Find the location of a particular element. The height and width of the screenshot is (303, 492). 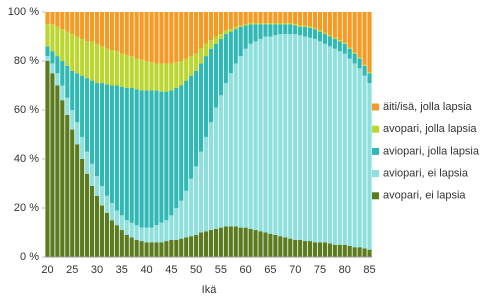

y-tick-label: 80 % is located at coordinates (26, 61).